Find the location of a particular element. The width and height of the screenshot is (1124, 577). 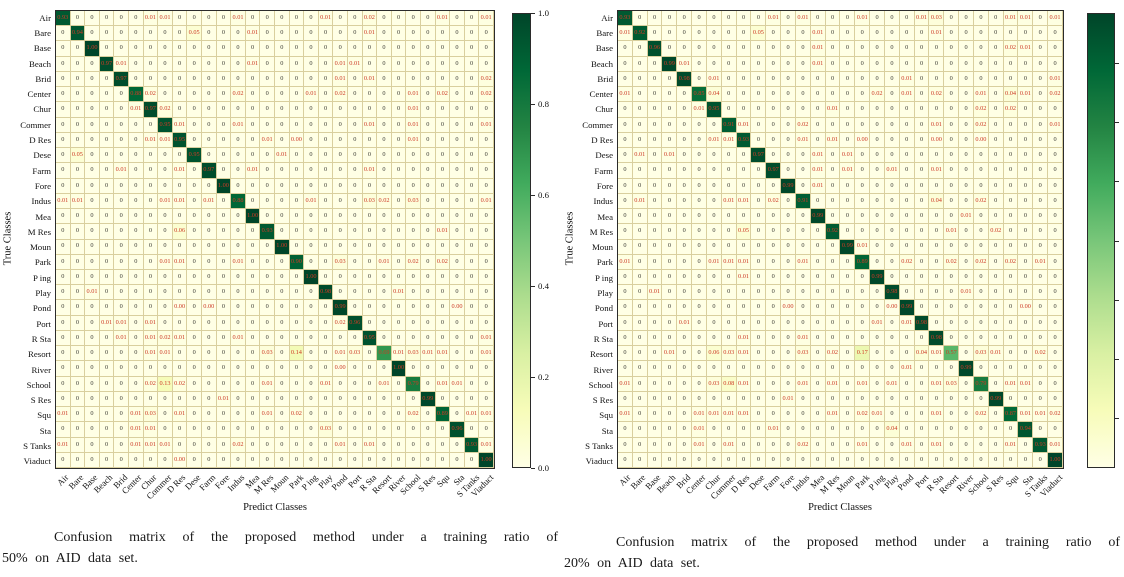

colorbar-tick-label: 0.8 is located at coordinates (543, 104).